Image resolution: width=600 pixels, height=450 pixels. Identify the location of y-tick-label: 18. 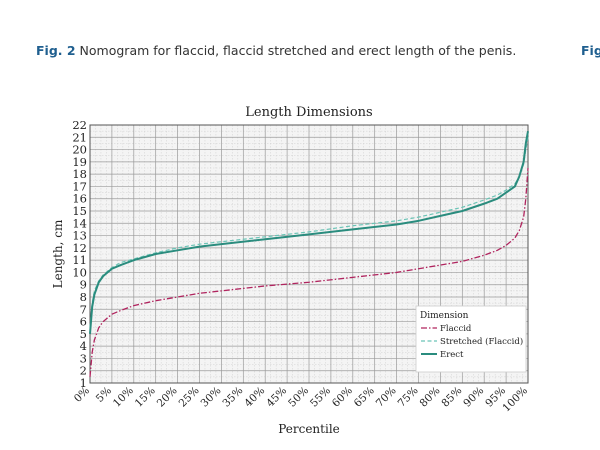
(79, 174).